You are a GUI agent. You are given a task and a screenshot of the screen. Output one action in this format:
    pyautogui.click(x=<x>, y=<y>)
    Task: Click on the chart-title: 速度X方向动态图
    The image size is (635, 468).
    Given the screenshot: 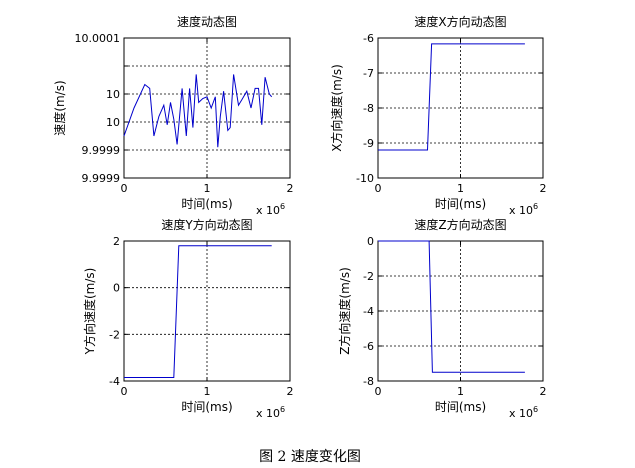 What is the action you would take?
    pyautogui.click(x=460, y=21)
    